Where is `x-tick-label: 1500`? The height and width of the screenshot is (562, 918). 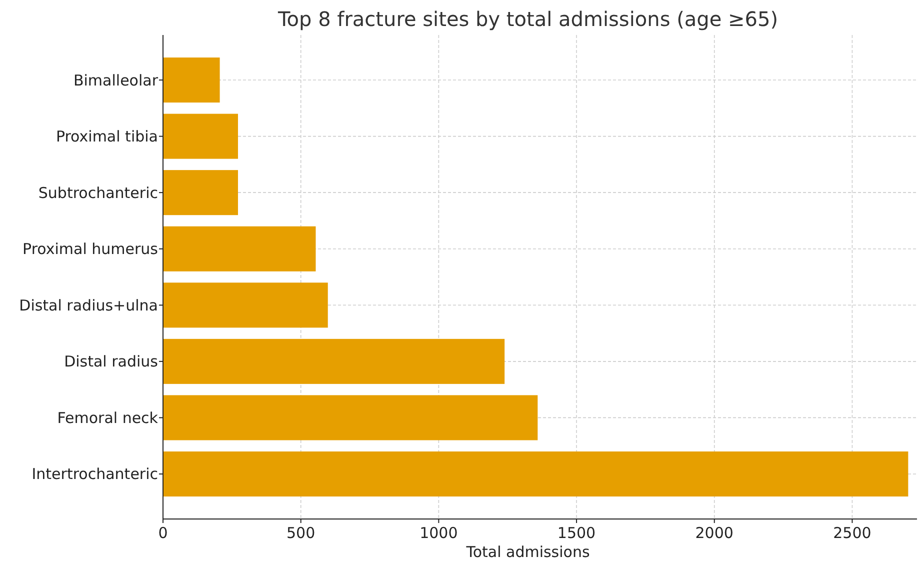
x-tick-label: 1500 is located at coordinates (576, 533).